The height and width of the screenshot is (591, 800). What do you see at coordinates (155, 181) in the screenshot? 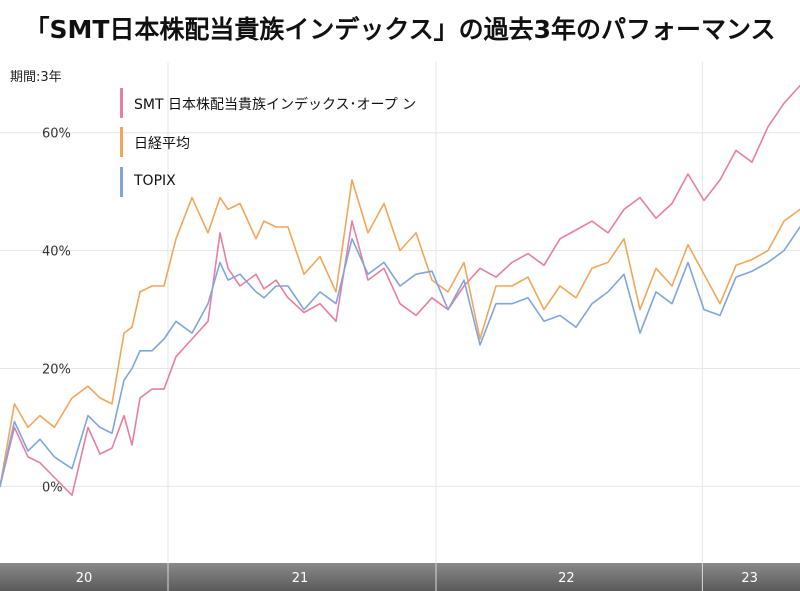
I see `legend-label-topix: TOPIX` at bounding box center [155, 181].